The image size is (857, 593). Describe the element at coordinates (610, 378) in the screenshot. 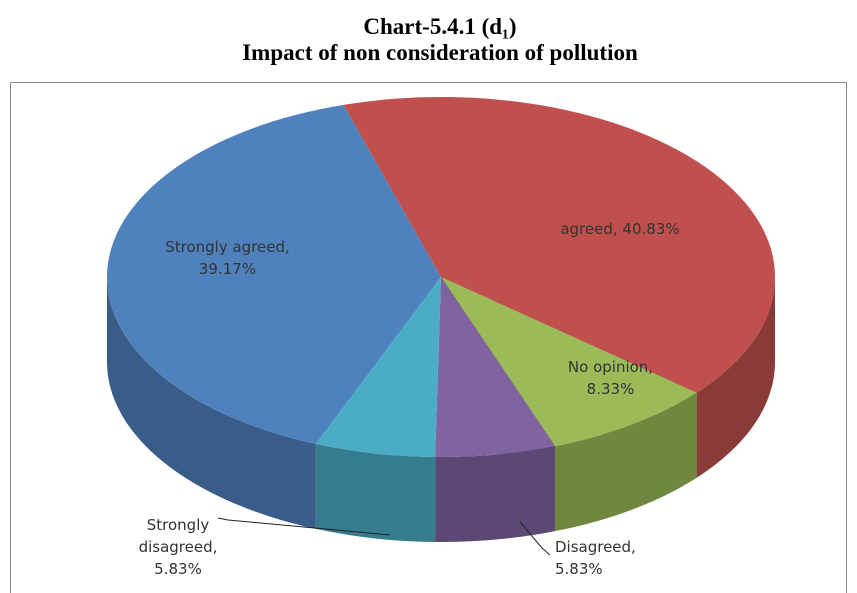

I see `data-label: No opinion, 8.33%` at that location.